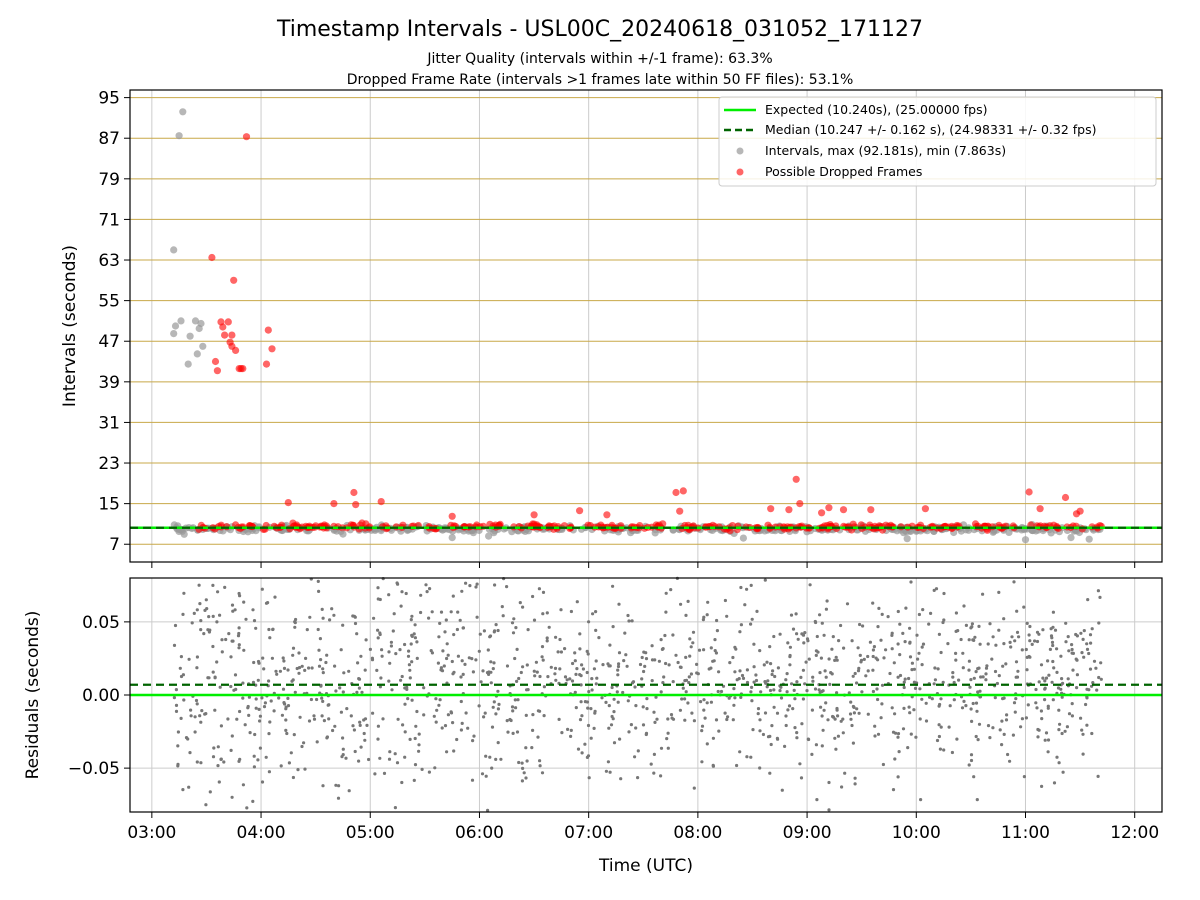 The width and height of the screenshot is (1200, 900). What do you see at coordinates (885, 150) in the screenshot?
I see `legend-label-intervals: Intervals, max (92.181s), min (7.863s)` at bounding box center [885, 150].